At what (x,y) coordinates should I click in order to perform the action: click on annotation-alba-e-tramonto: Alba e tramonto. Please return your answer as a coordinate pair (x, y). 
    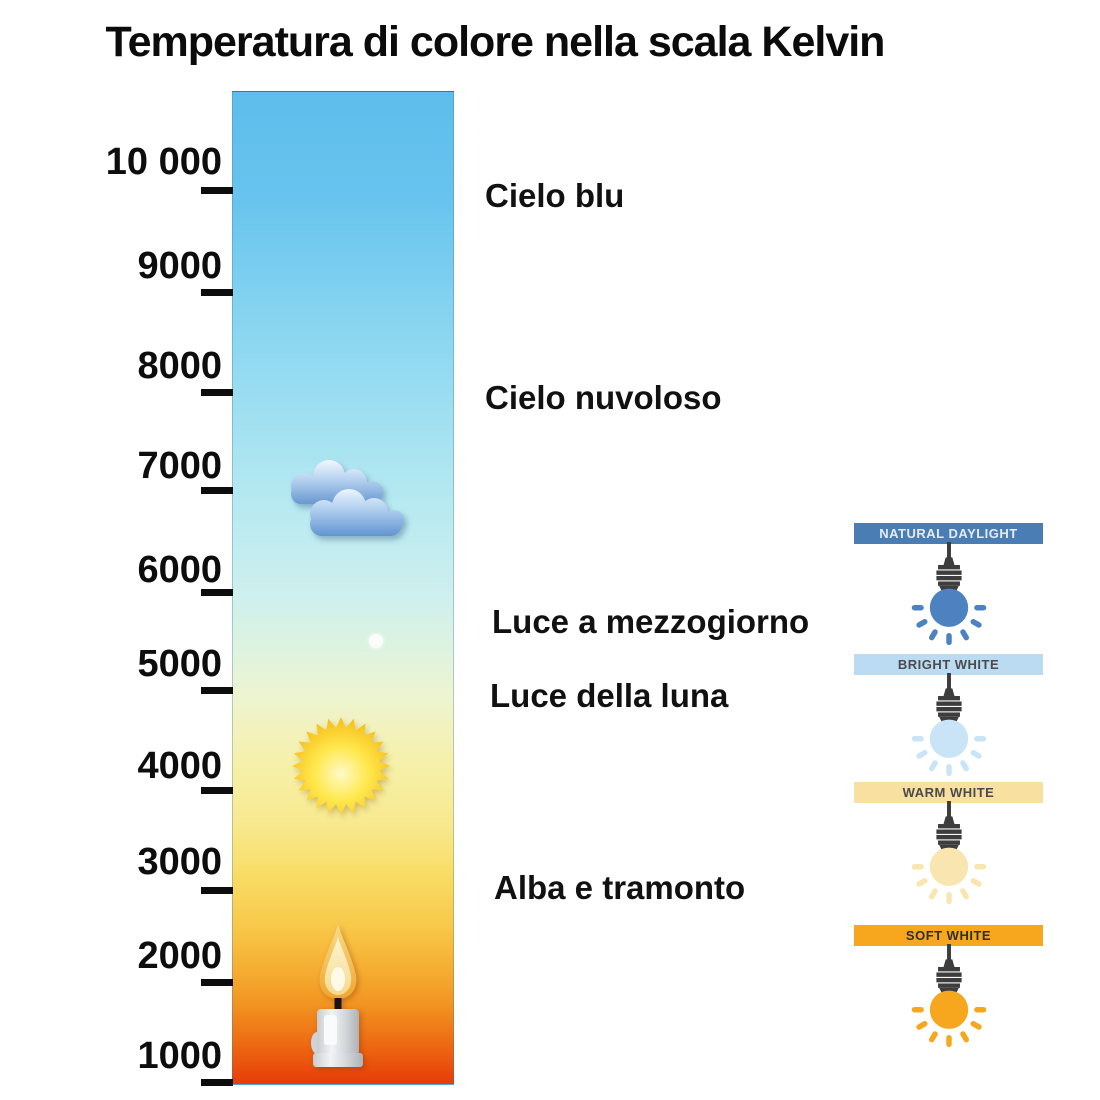
    Looking at the image, I should click on (620, 887).